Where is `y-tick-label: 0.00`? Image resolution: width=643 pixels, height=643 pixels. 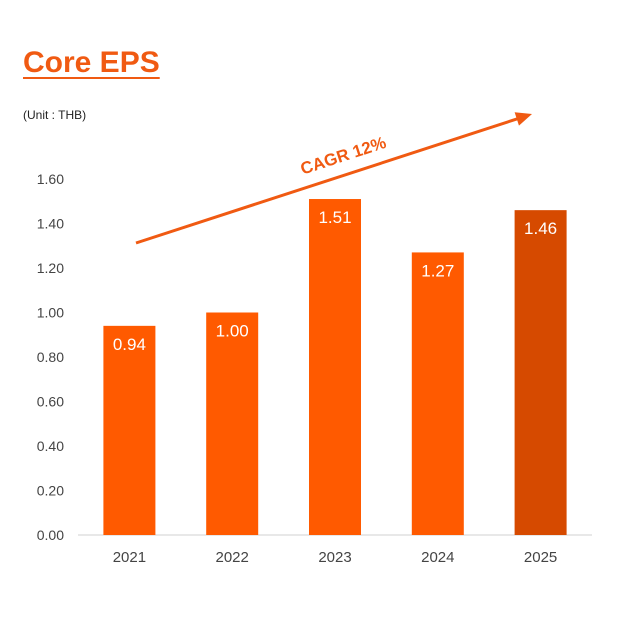
y-tick-label: 0.00 is located at coordinates (50, 535).